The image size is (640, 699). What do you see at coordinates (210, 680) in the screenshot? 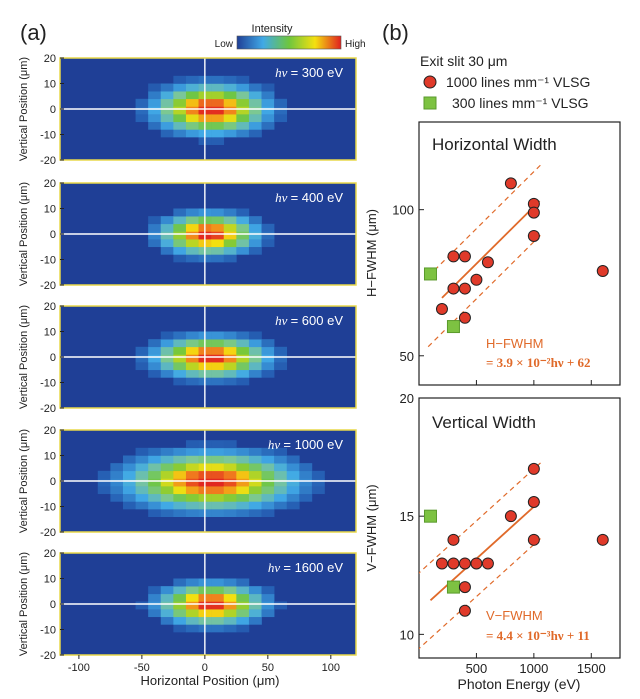
I see `heatmap-x-label: Horizontal Position (μm)` at bounding box center [210, 680].